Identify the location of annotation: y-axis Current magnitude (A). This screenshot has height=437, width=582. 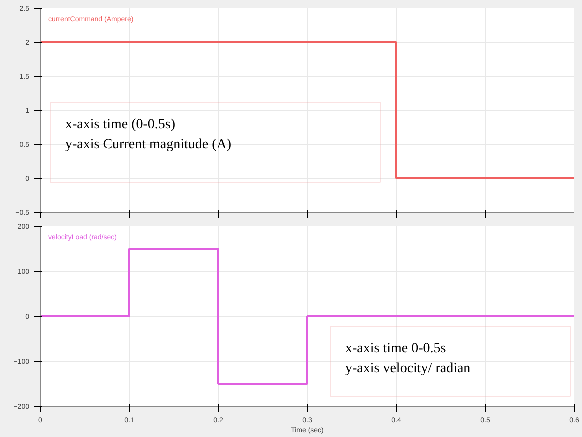
(149, 145).